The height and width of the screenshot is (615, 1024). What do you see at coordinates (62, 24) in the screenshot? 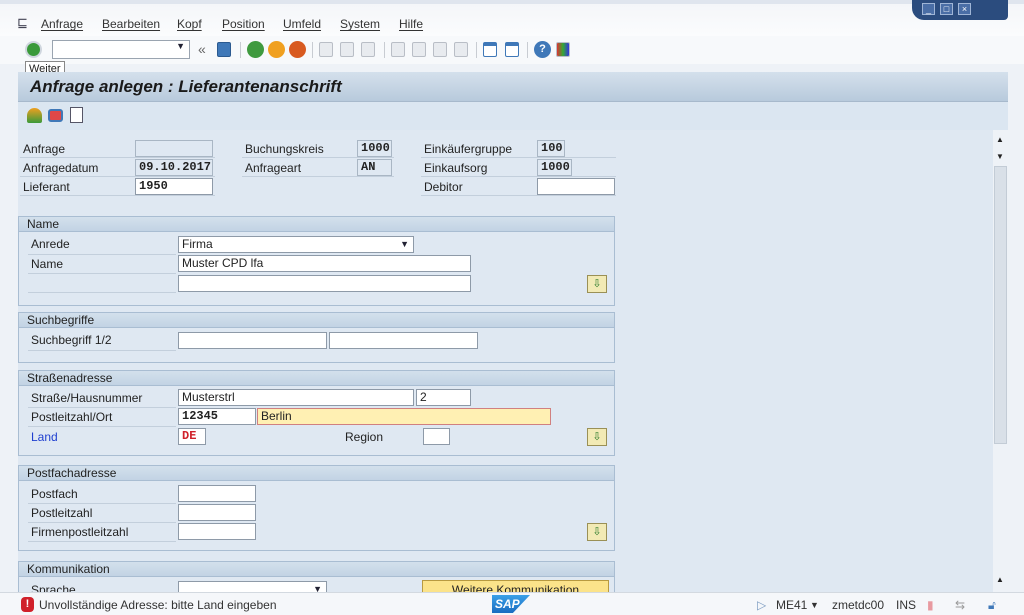
I see `menu-anfrage: Anfrage` at bounding box center [62, 24].